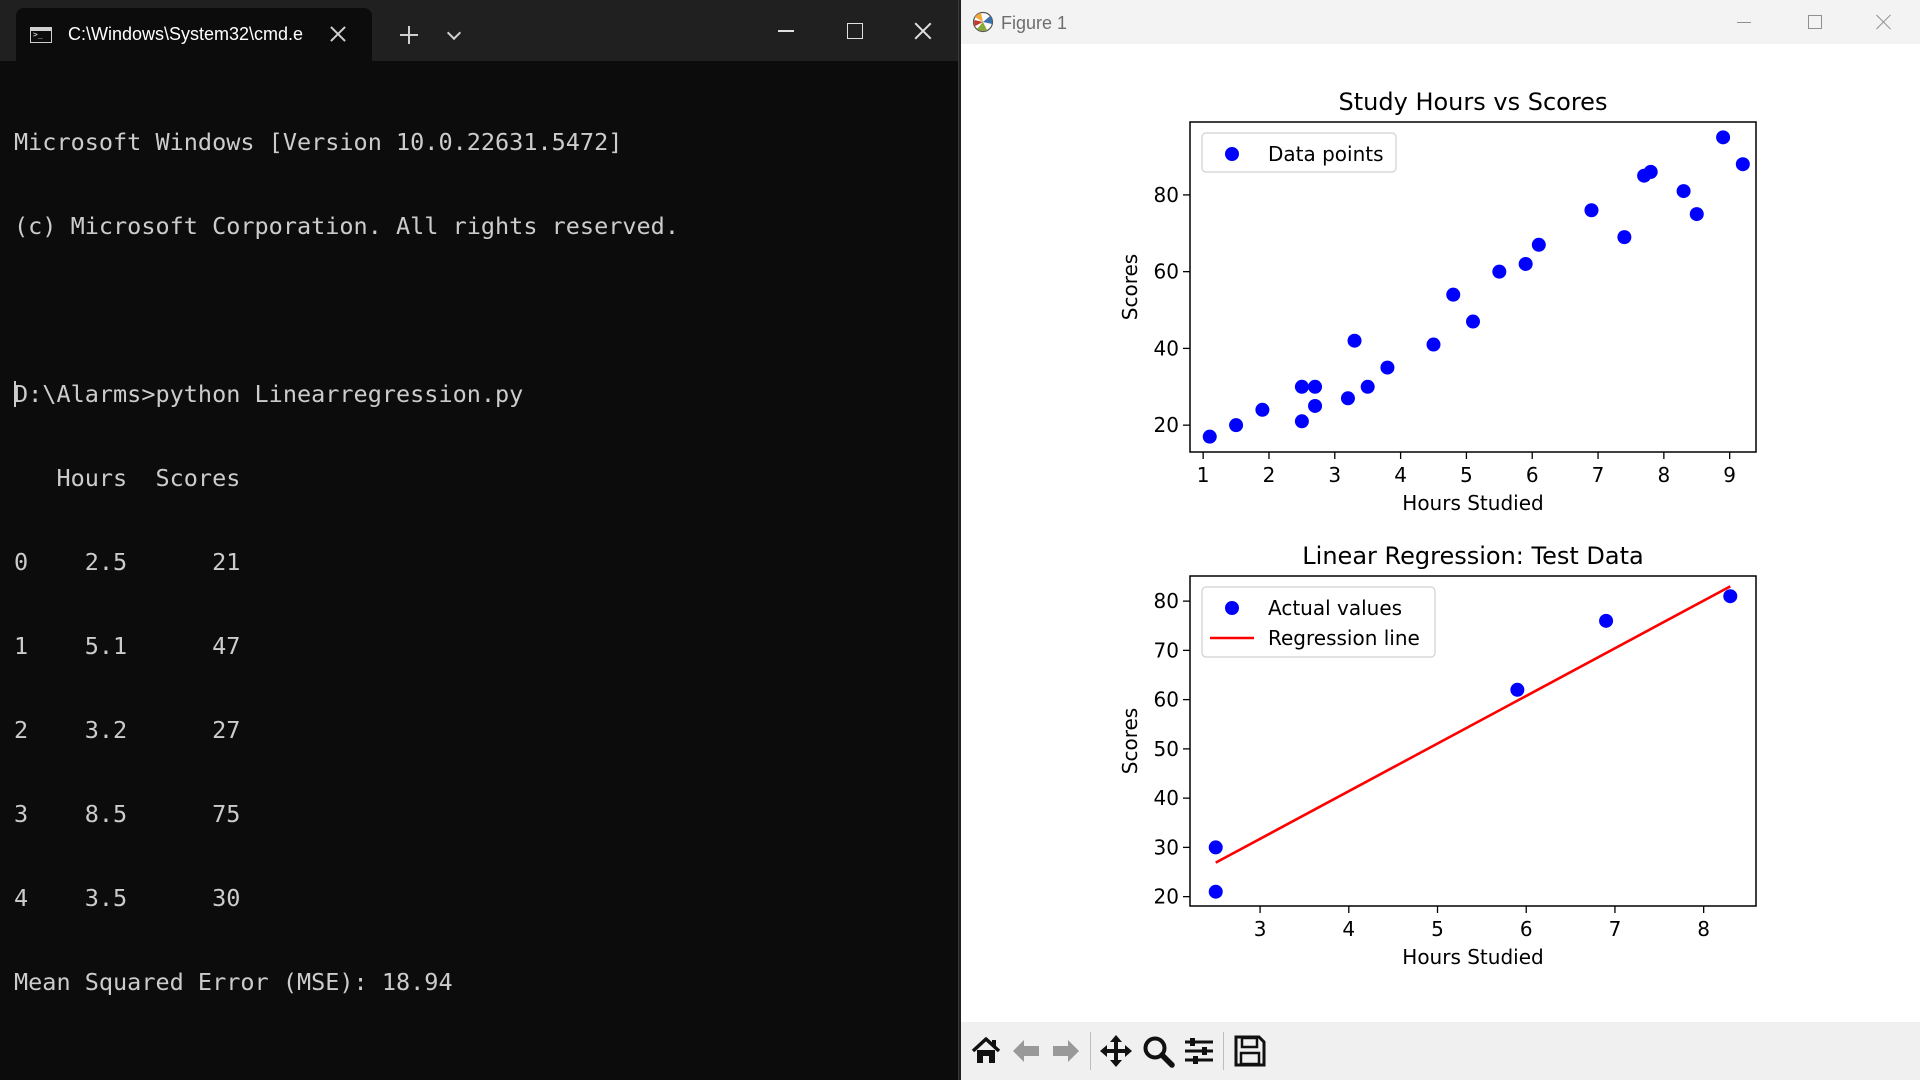 This screenshot has height=1080, width=1920. I want to click on zoom-icon, so click(1158, 1051).